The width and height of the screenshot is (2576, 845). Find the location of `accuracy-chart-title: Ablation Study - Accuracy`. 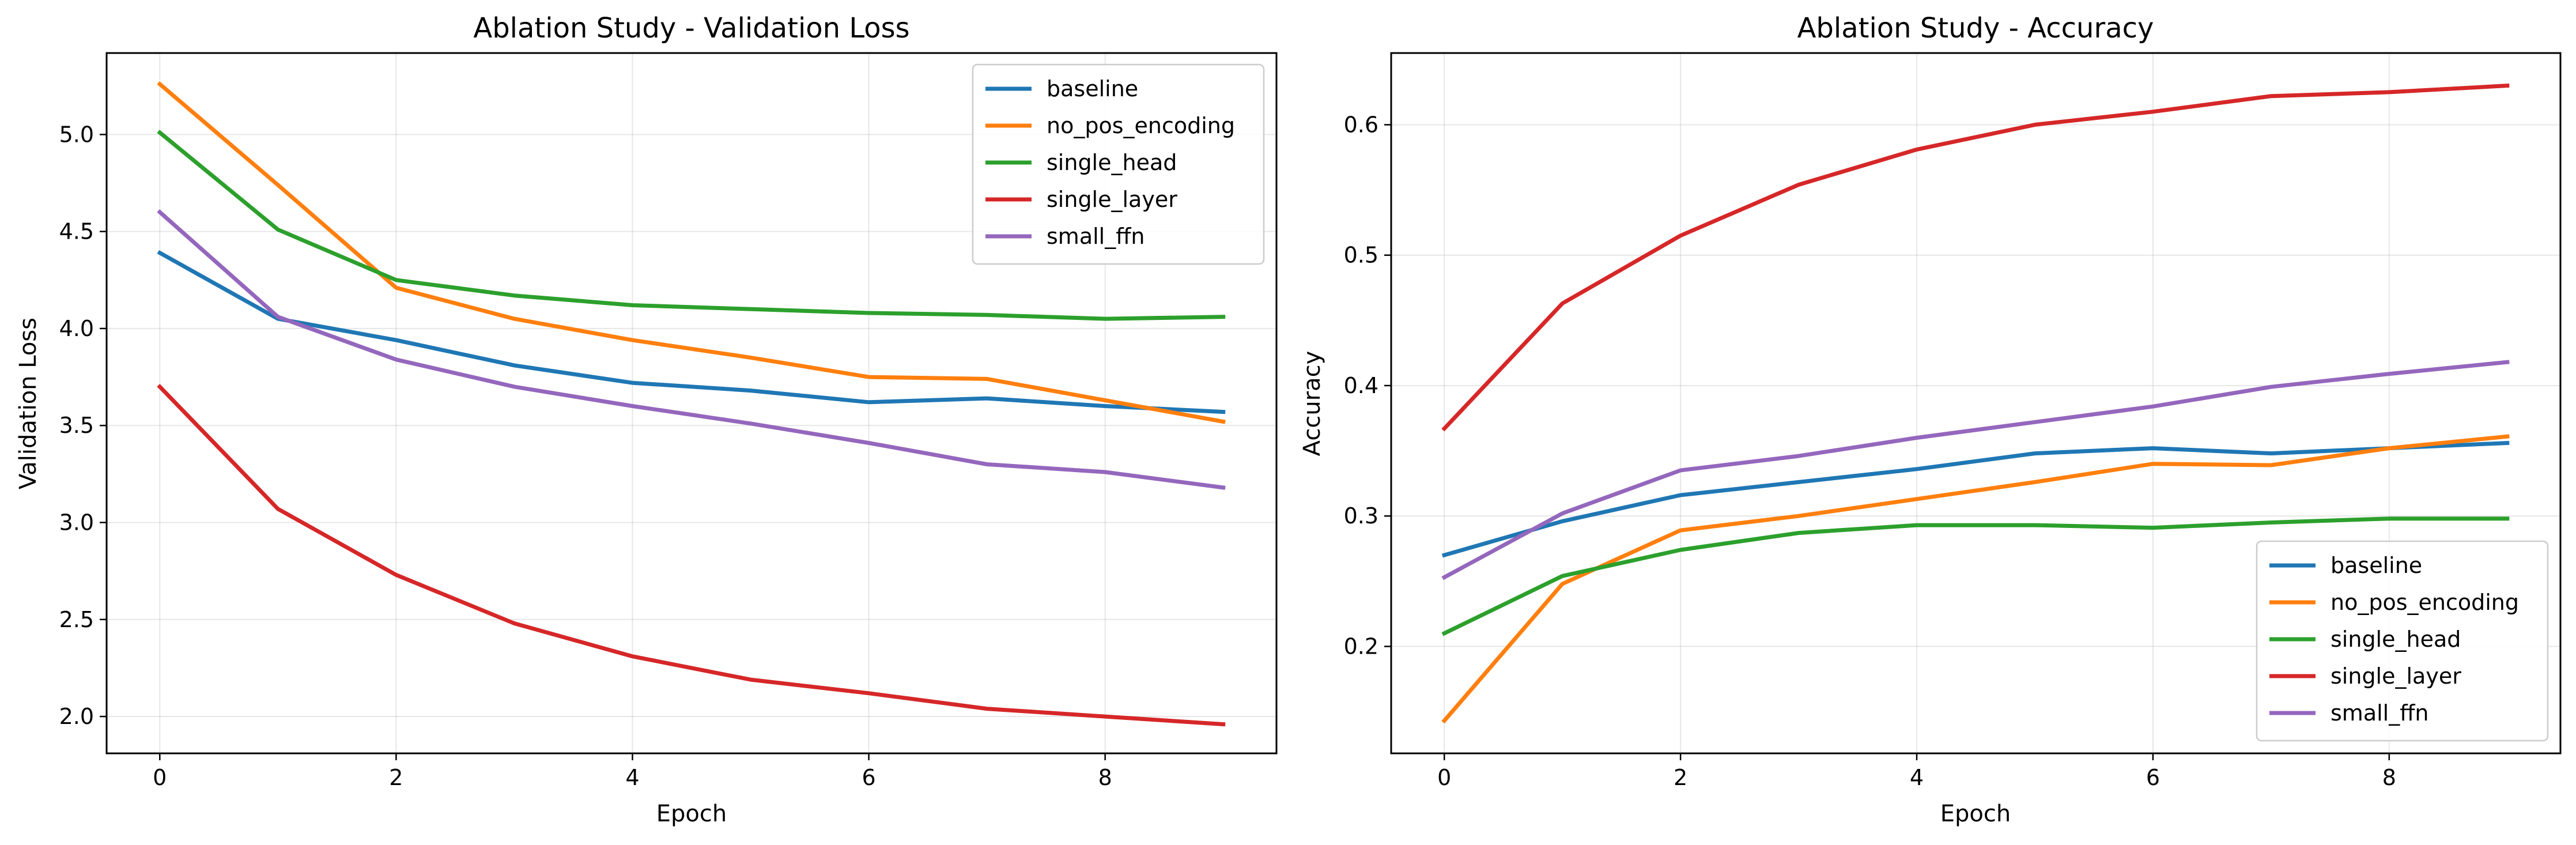

accuracy-chart-title: Ablation Study - Accuracy is located at coordinates (1975, 28).